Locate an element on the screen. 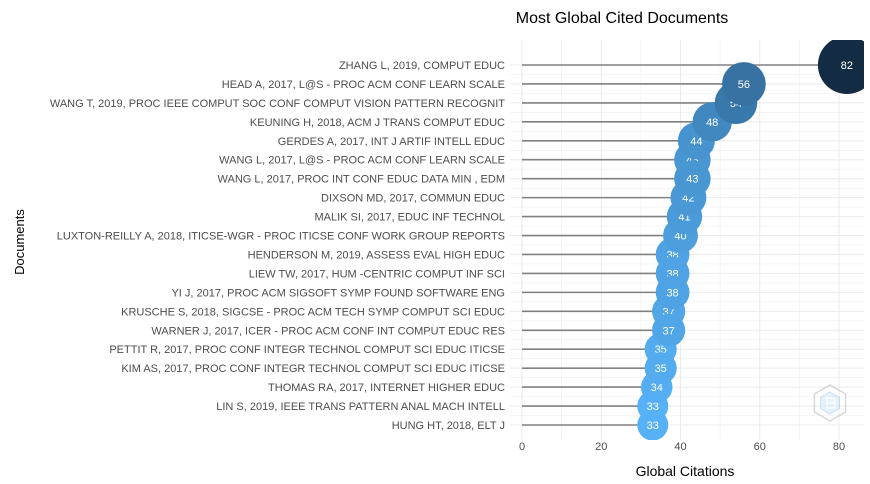  y-tick-label: HUNG HT, 2018, ELT J is located at coordinates (448, 426).